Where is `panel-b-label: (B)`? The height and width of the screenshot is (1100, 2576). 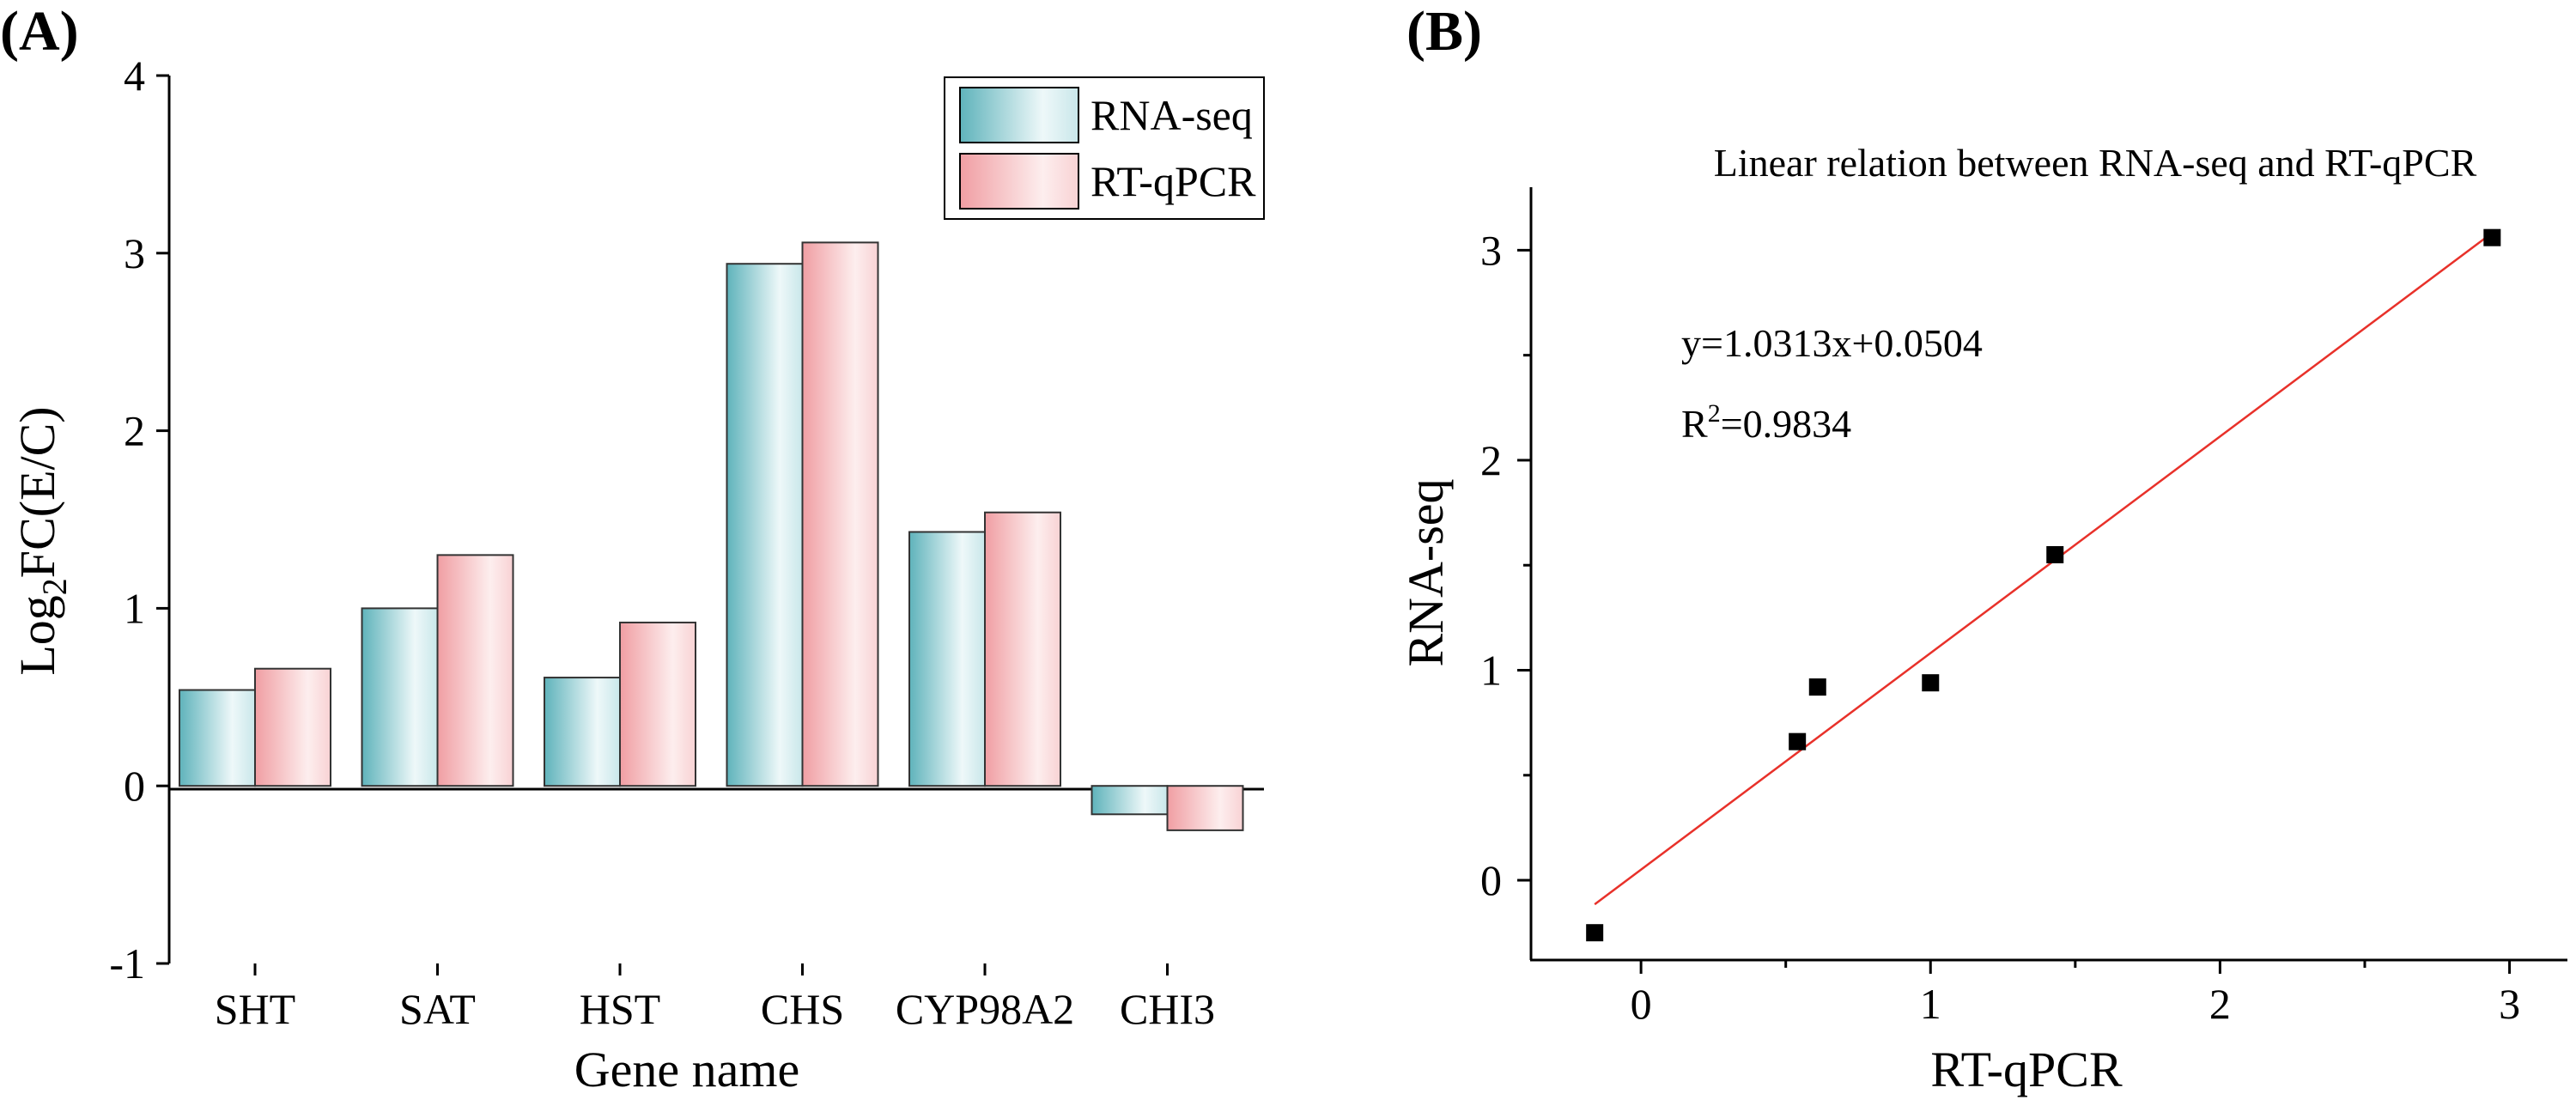 panel-b-label: (B) is located at coordinates (1444, 31).